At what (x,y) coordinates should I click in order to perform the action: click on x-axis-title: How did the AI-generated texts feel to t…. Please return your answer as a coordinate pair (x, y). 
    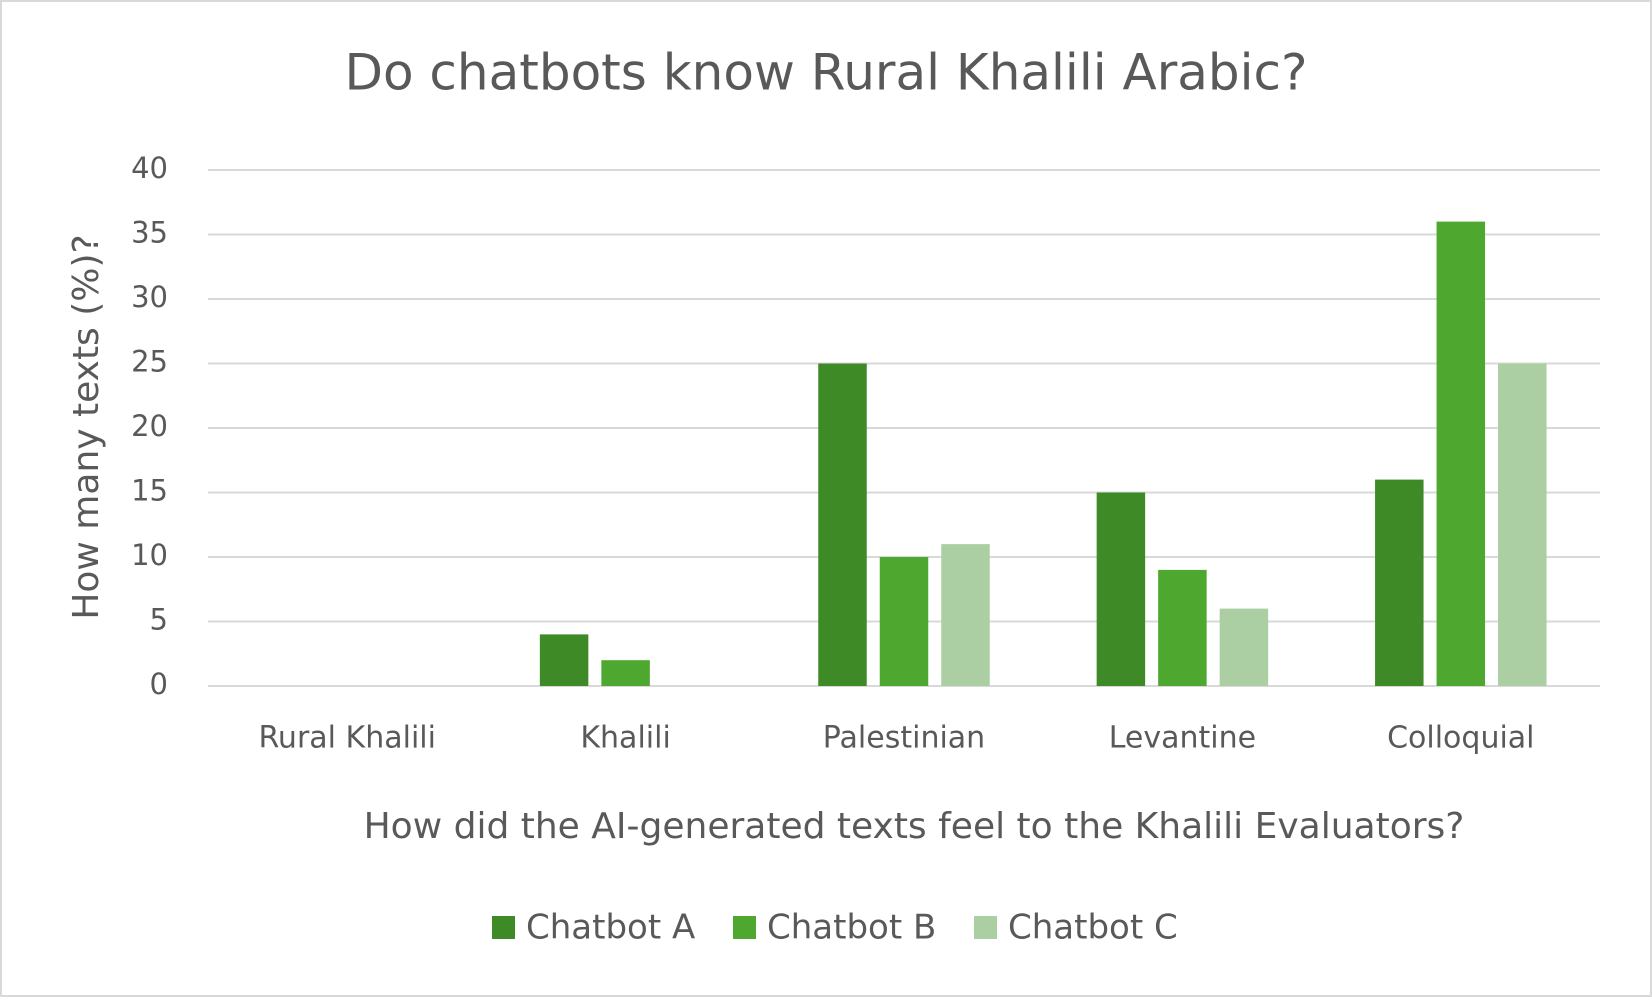
    Looking at the image, I should click on (914, 826).